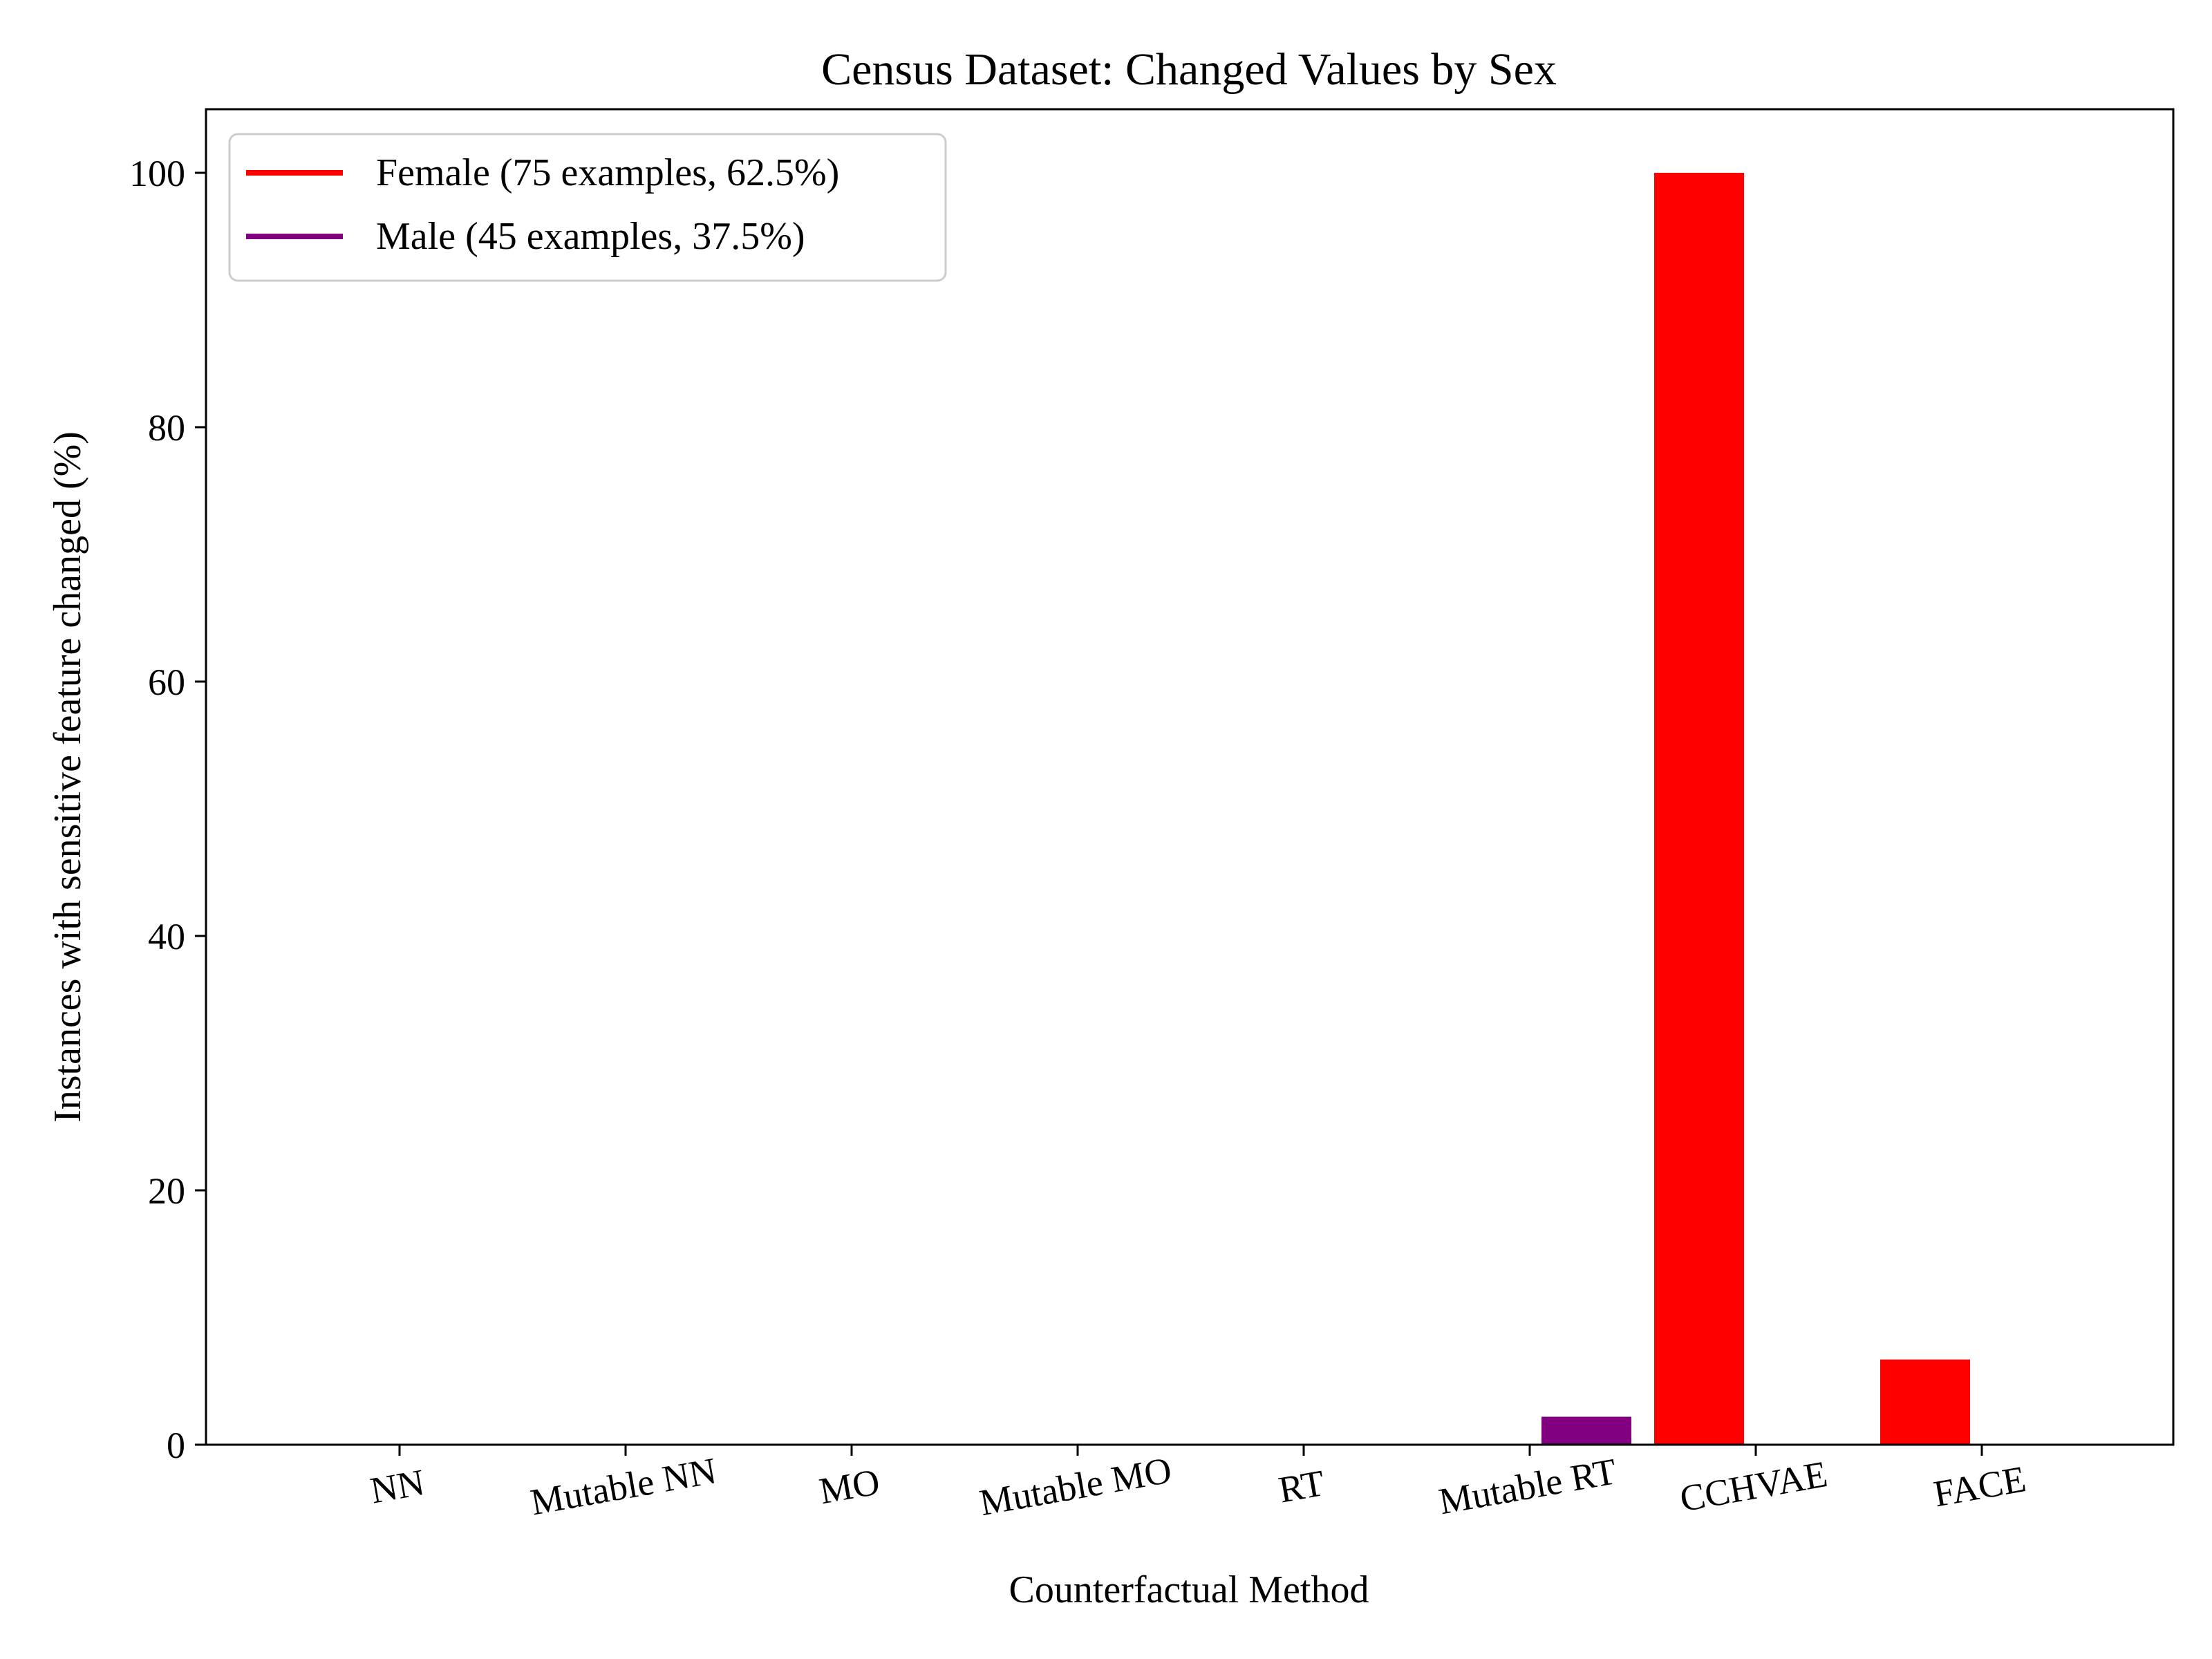 This screenshot has height=1659, width=2212. I want to click on y-tick-label-60: 60, so click(167, 682).